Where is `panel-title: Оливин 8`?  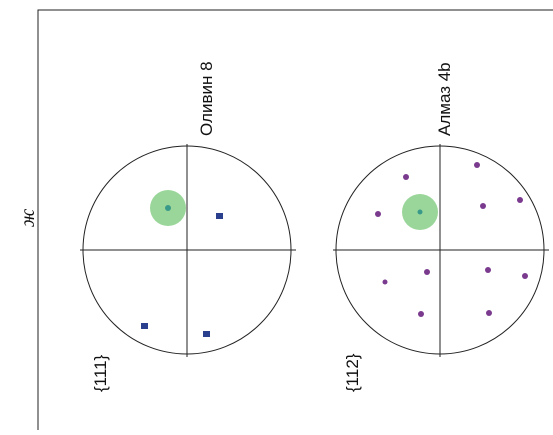
panel-title: Оливин 8 is located at coordinates (206, 98).